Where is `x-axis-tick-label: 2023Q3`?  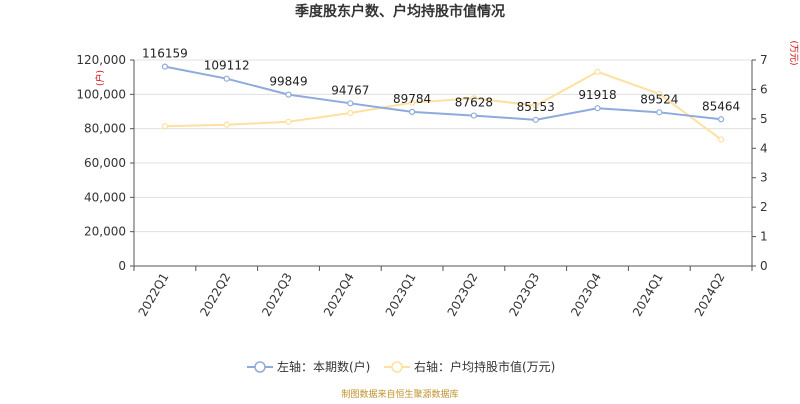 x-axis-tick-label: 2023Q3 is located at coordinates (524, 295).